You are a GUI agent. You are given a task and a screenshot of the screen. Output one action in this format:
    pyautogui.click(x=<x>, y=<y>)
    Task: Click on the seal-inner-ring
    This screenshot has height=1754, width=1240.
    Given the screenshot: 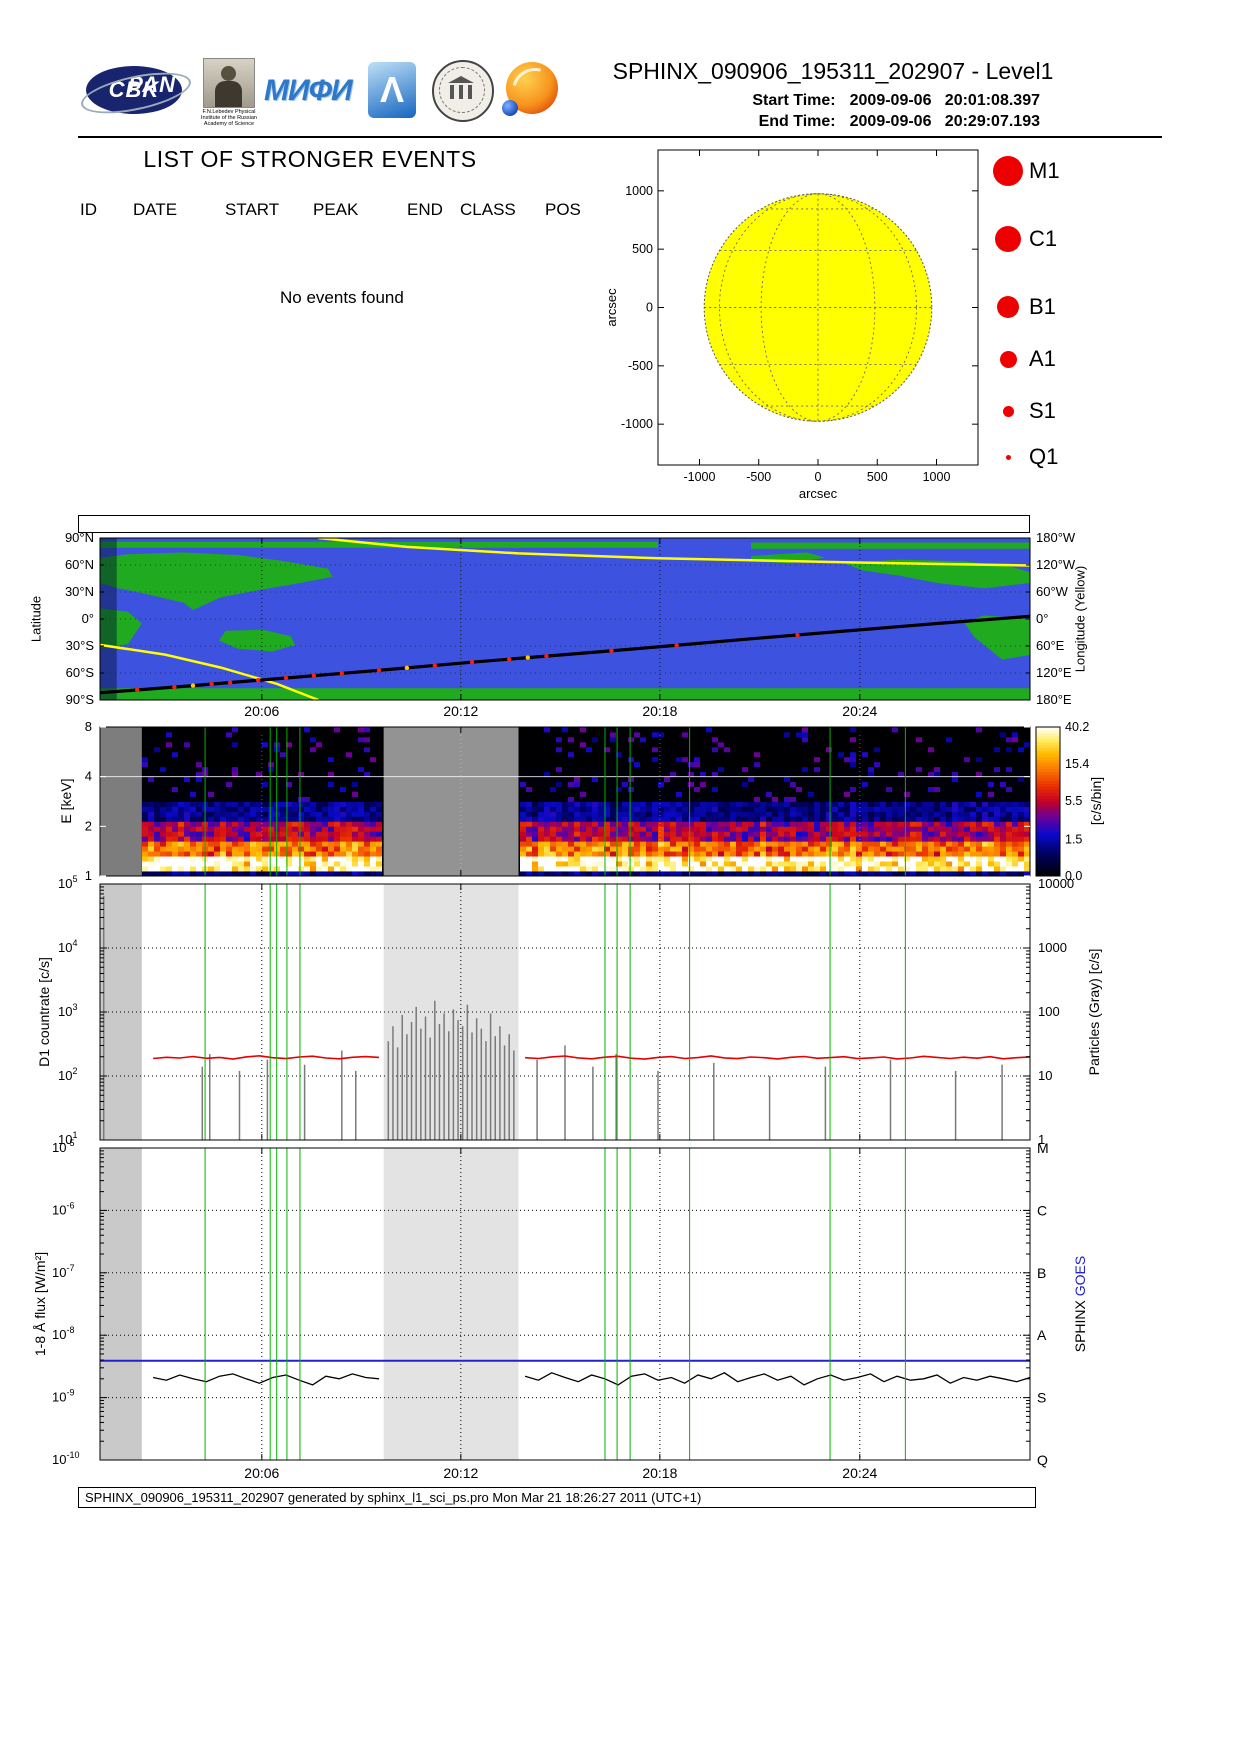 What is the action you would take?
    pyautogui.click(x=462, y=90)
    